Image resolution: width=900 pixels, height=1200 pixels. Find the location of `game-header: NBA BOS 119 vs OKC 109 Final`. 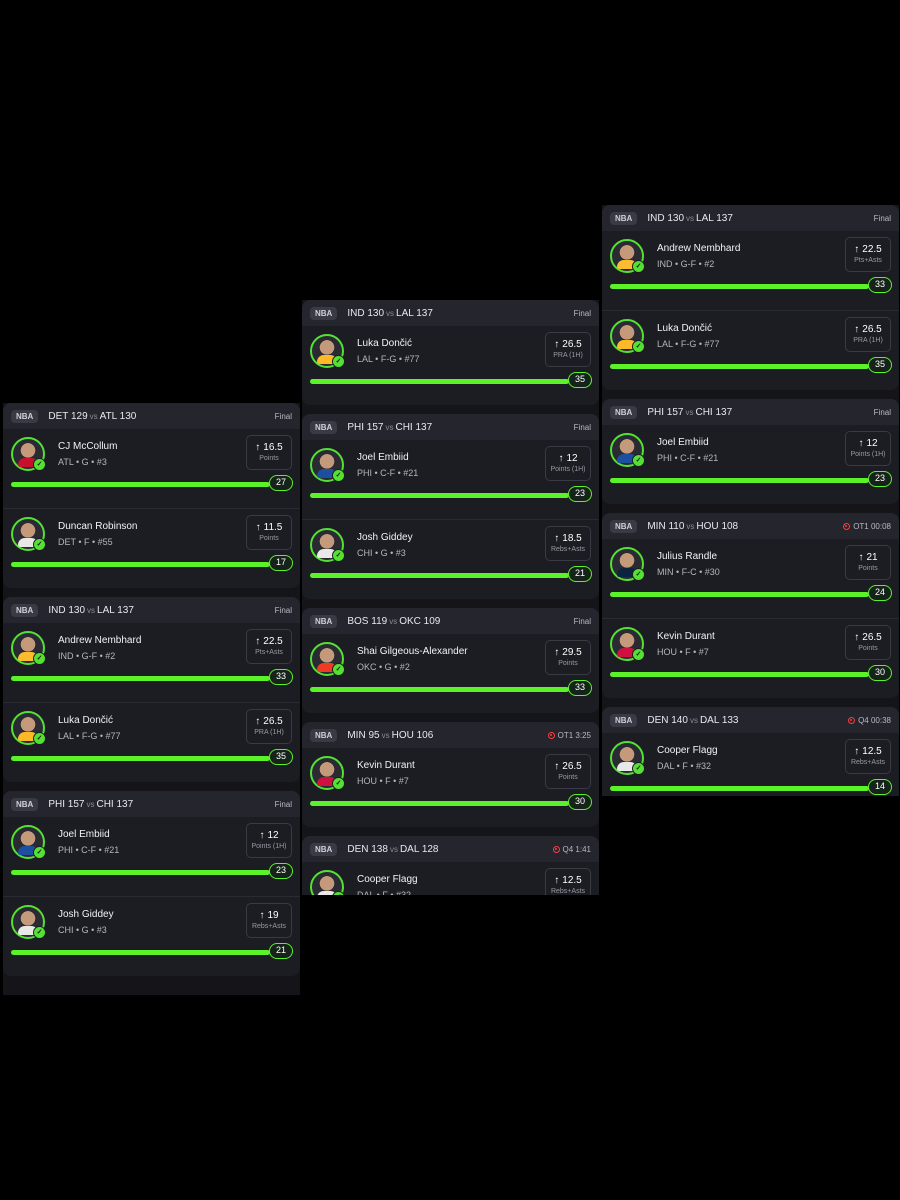

game-header: NBA BOS 119 vs OKC 109 Final is located at coordinates (450, 621).